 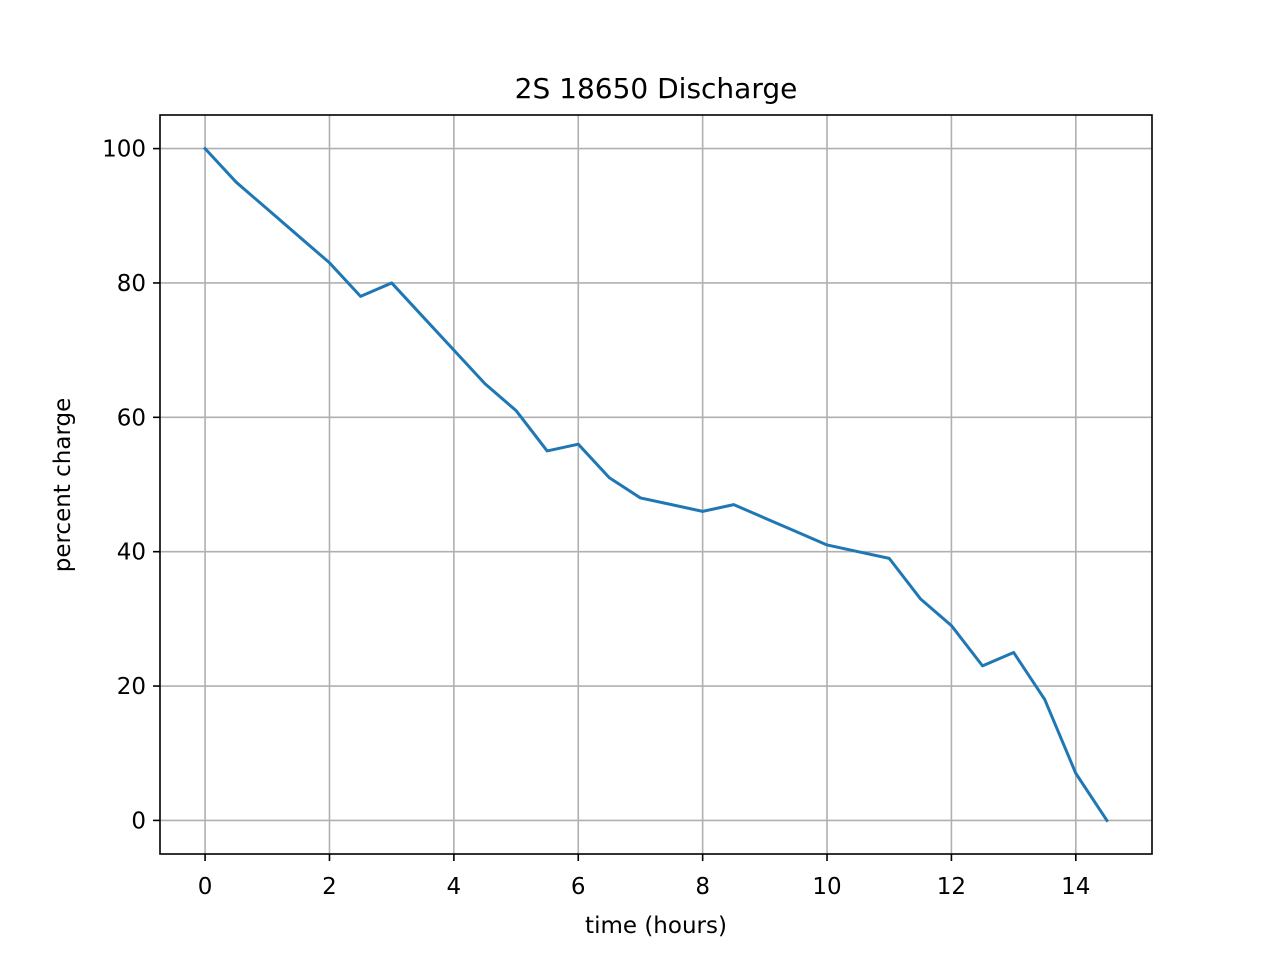 I want to click on y-tick-label: 100, so click(x=124, y=150).